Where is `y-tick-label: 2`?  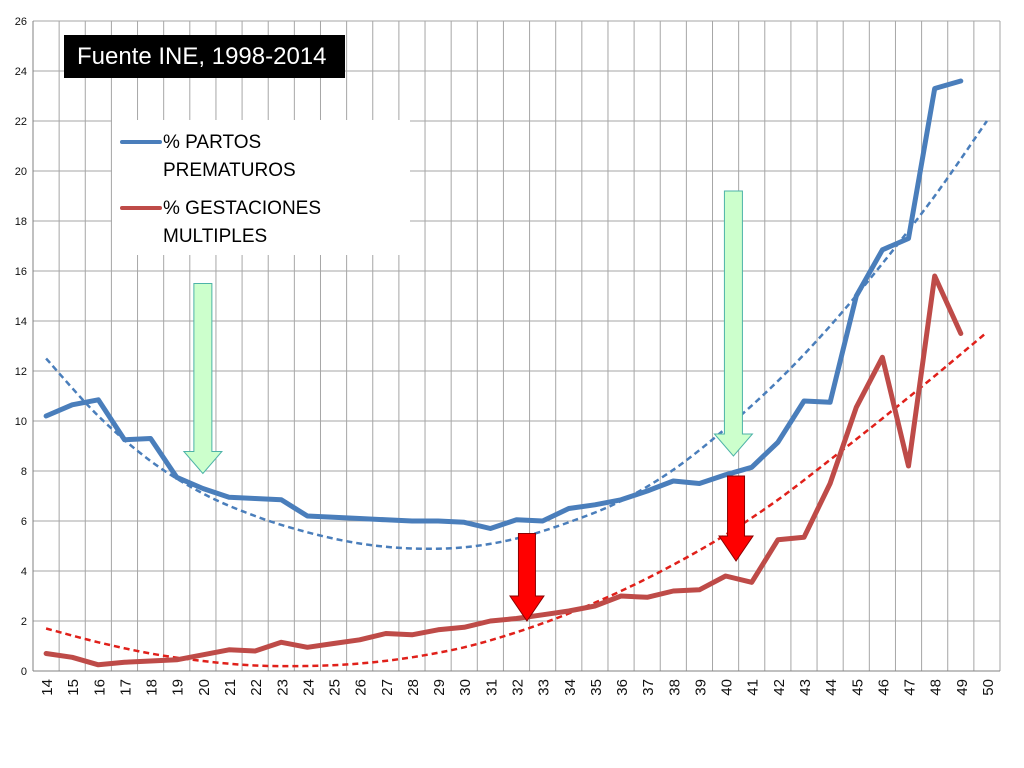 y-tick-label: 2 is located at coordinates (24, 622).